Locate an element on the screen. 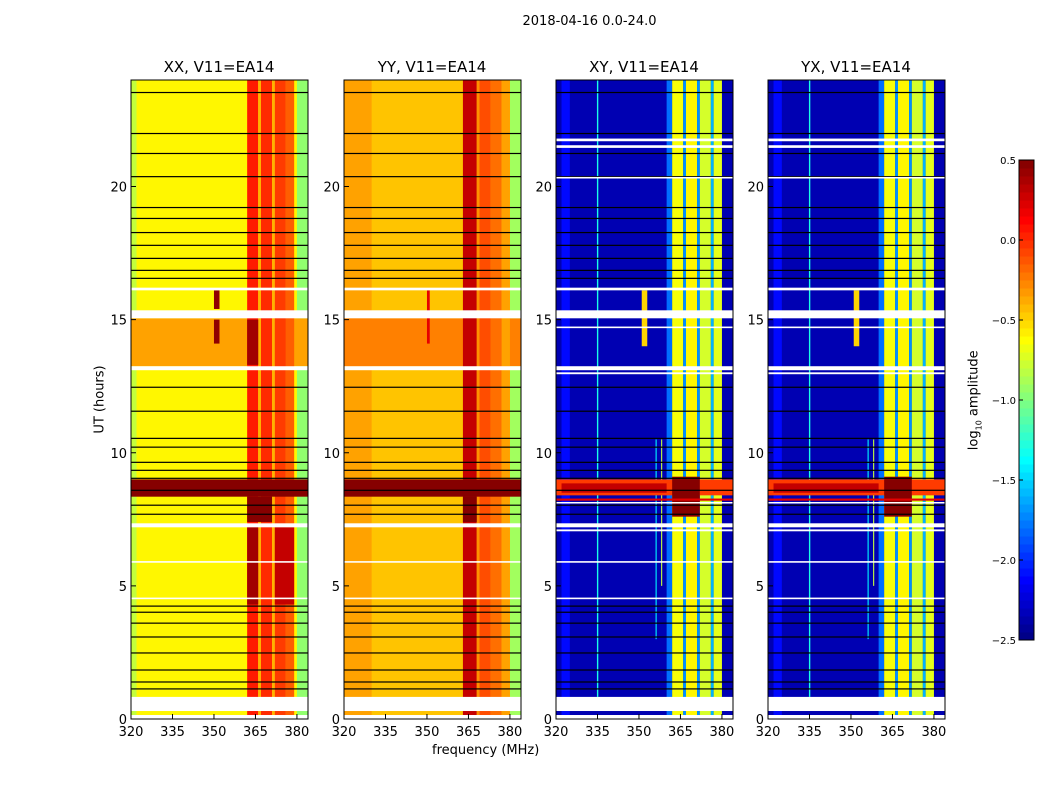  colorbar-tick-label: −1.5 is located at coordinates (1004, 481).